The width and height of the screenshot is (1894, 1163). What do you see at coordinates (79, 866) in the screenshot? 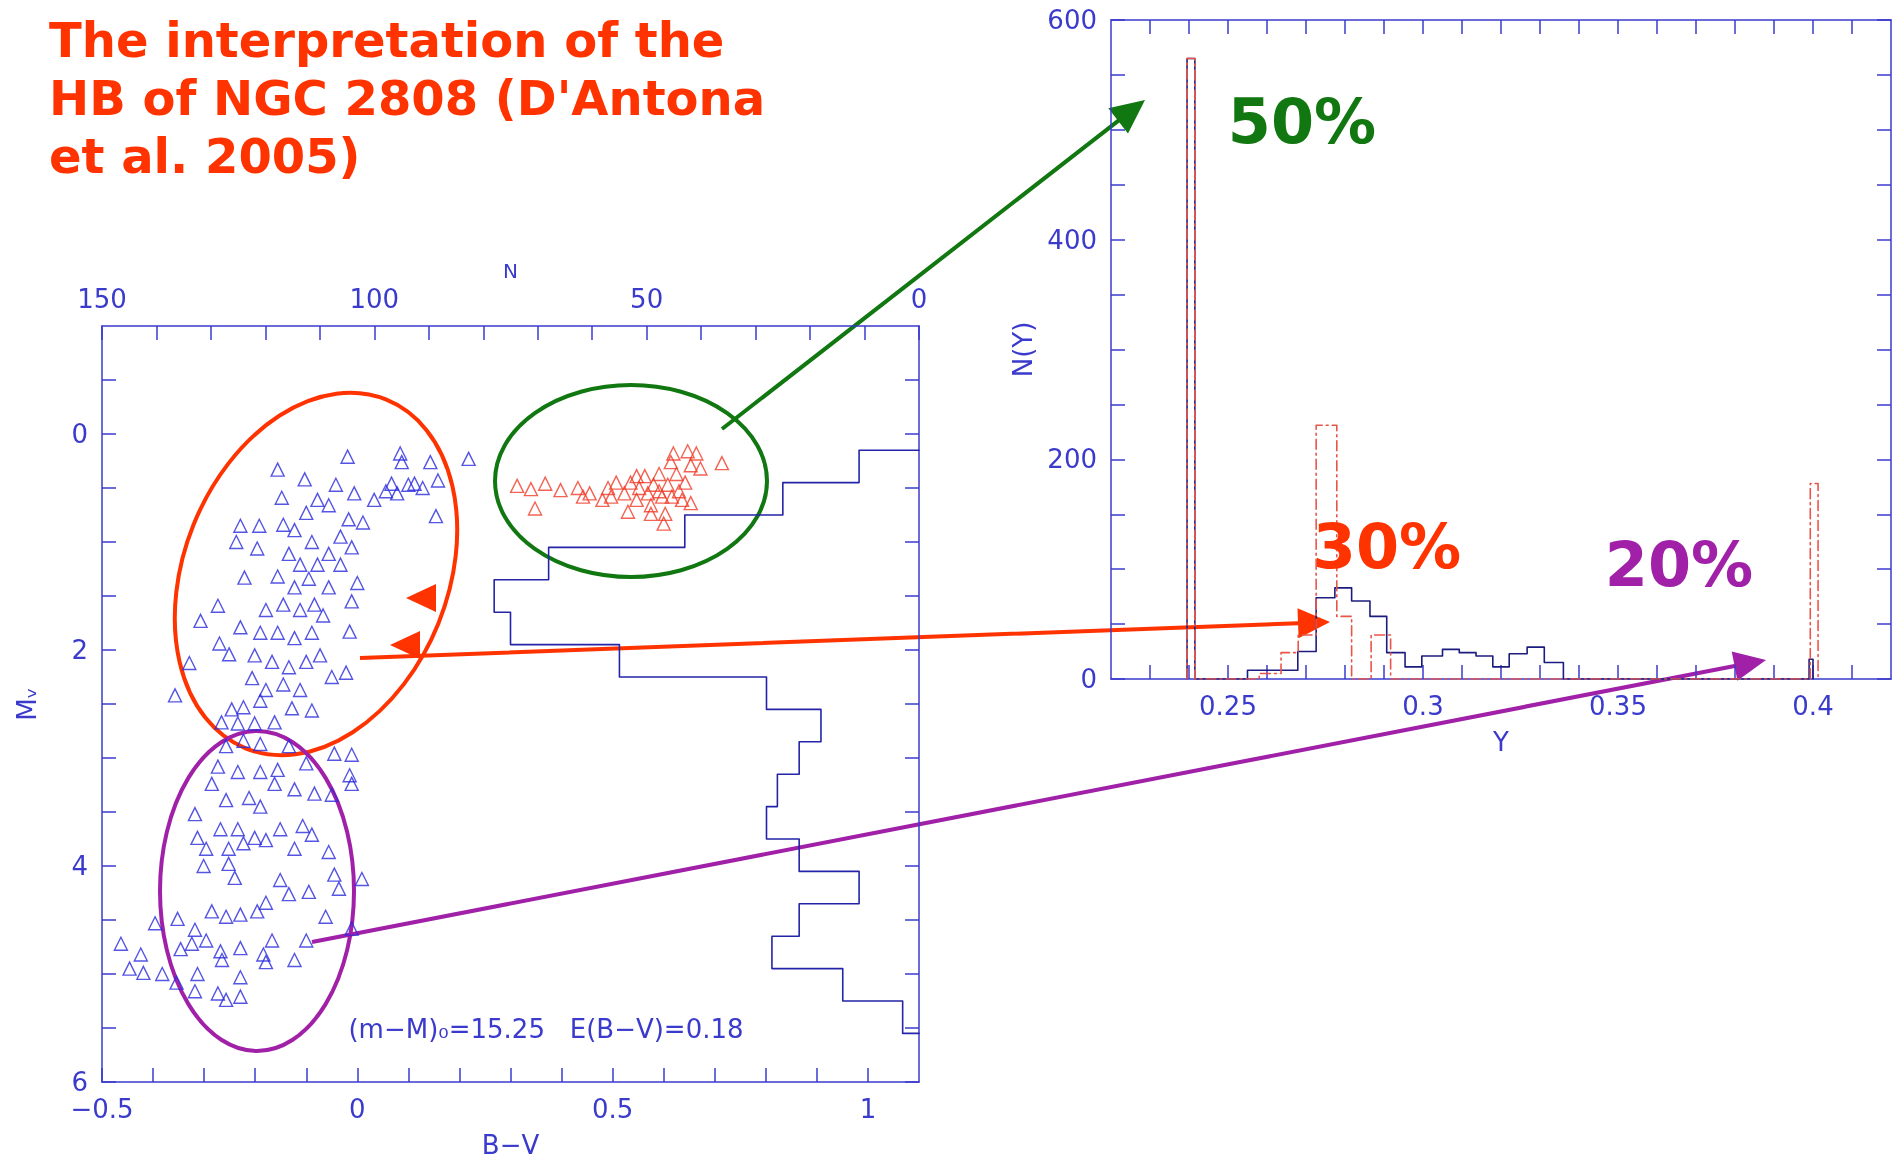
I see `y-tick-label: 4` at bounding box center [79, 866].